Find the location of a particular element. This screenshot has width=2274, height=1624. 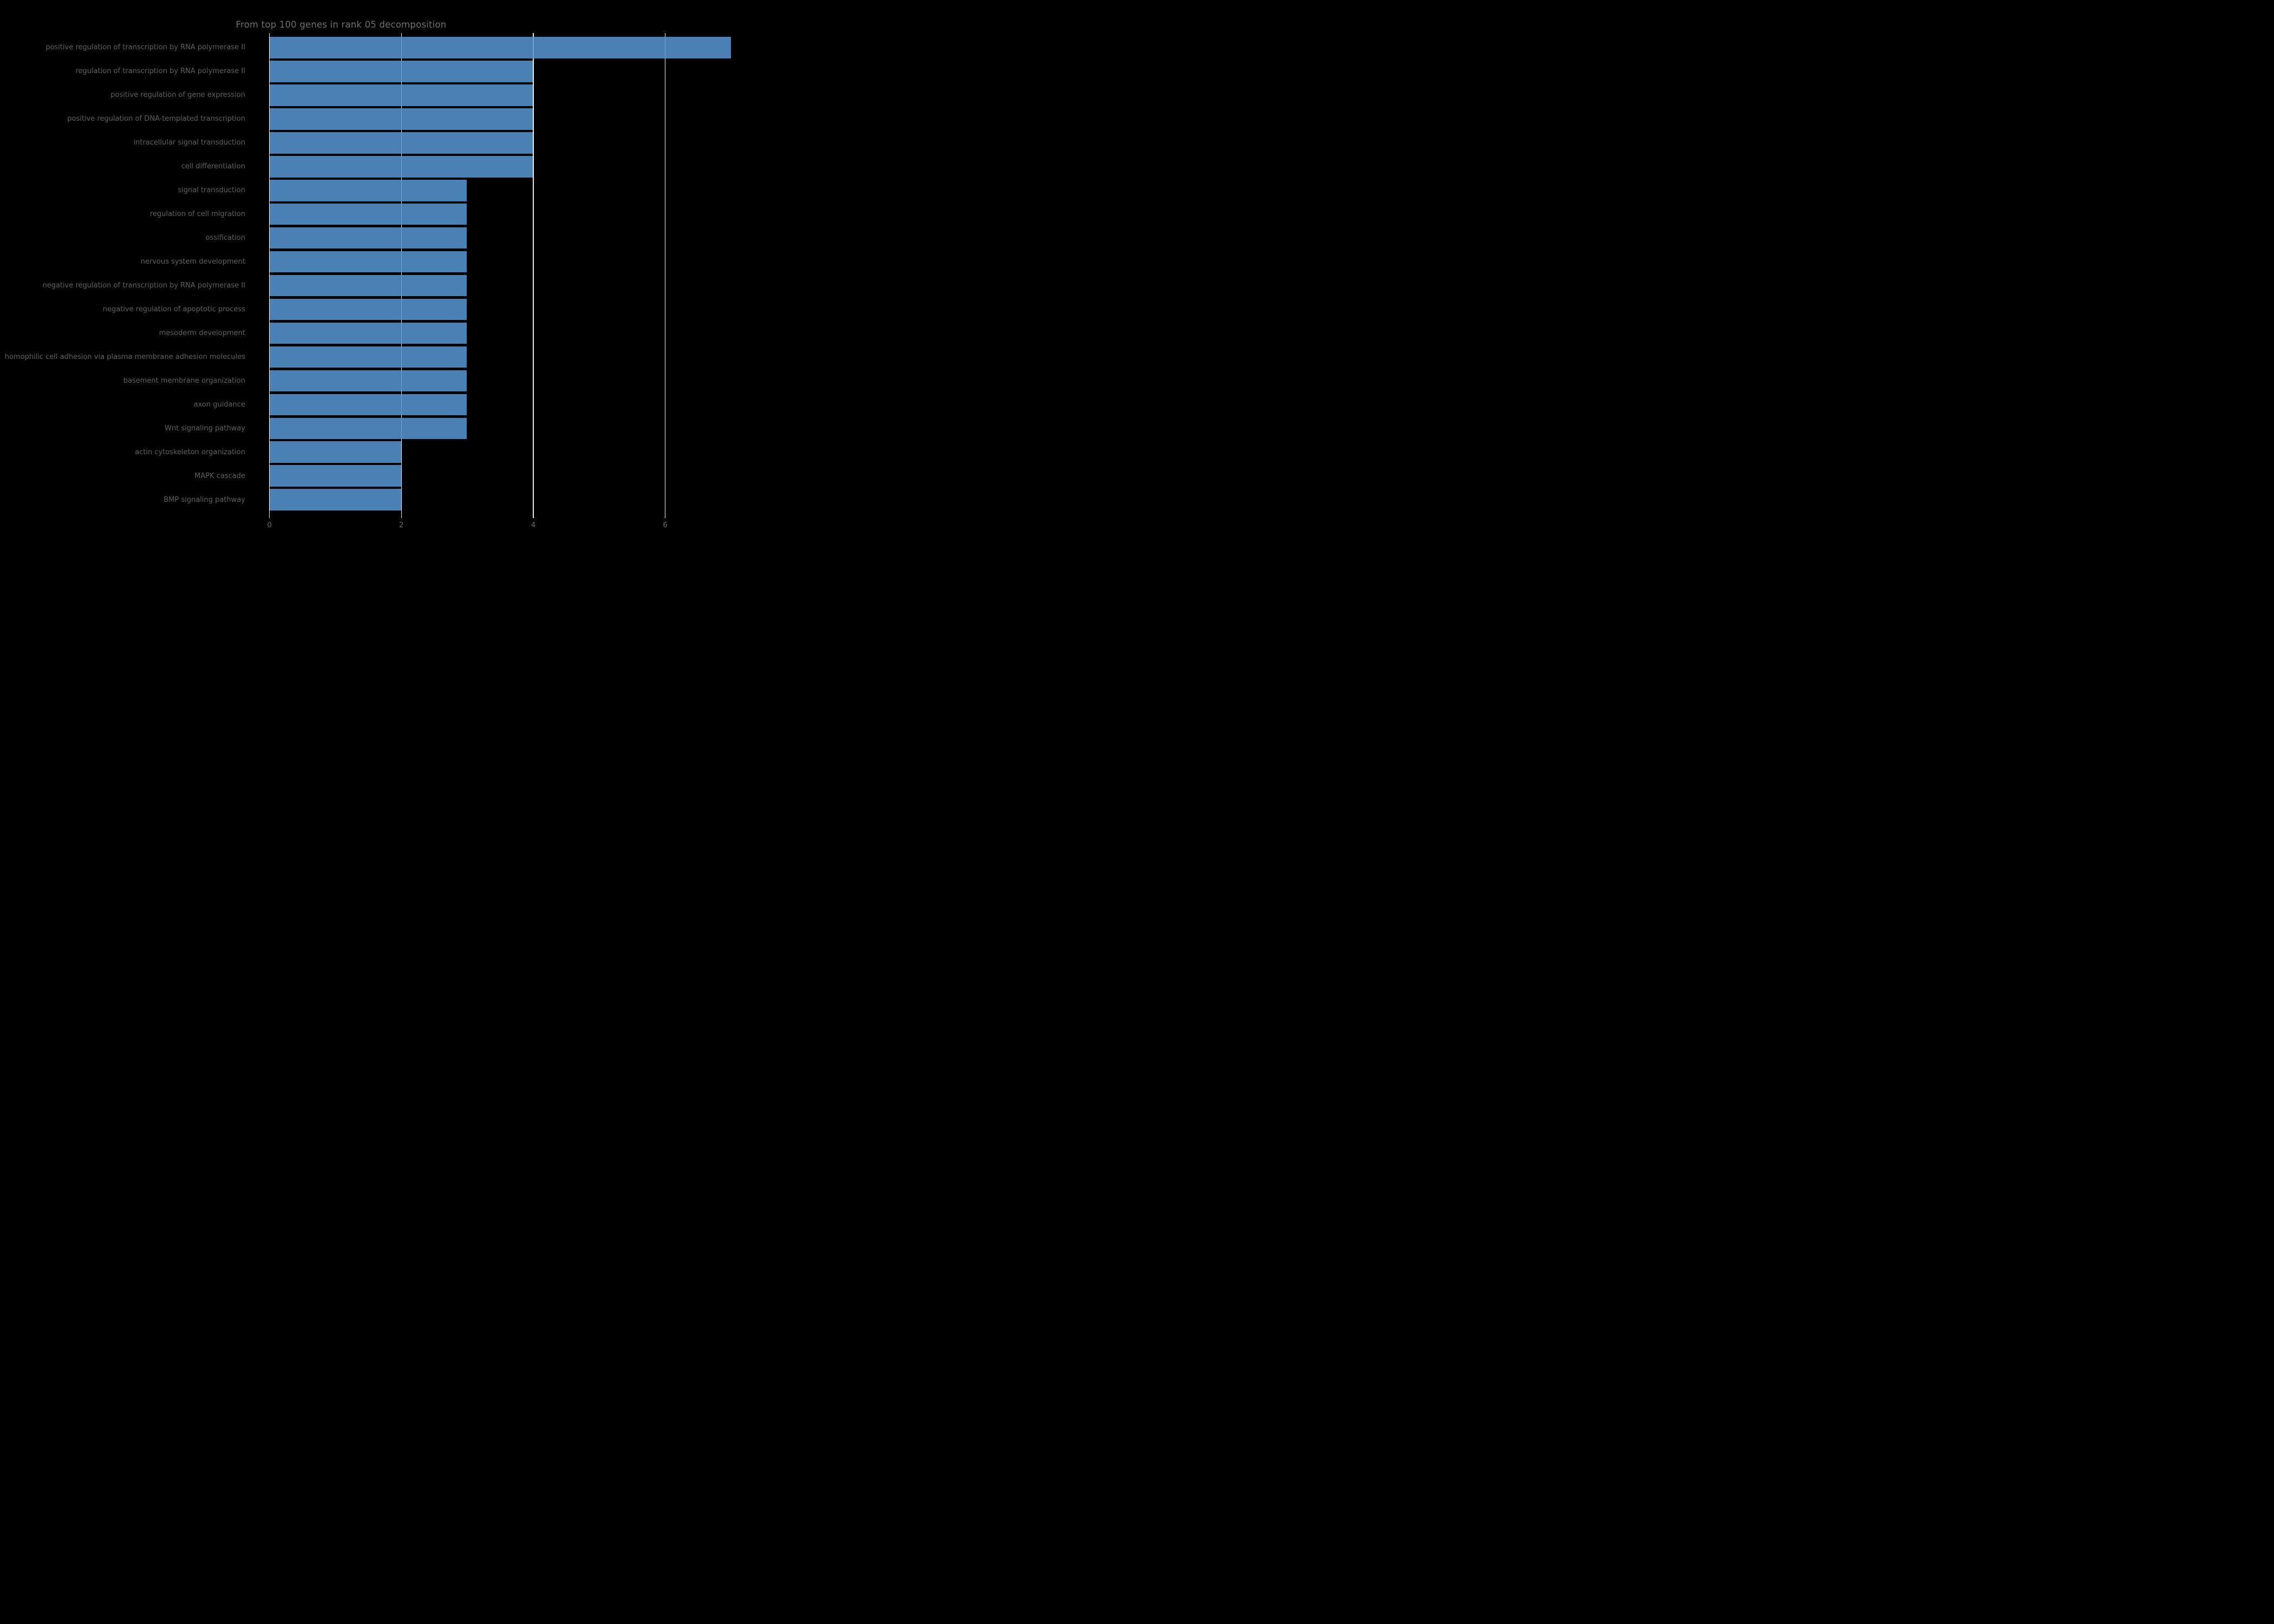

y-axis-label: negative regulation of apoptotic process is located at coordinates (174, 309).